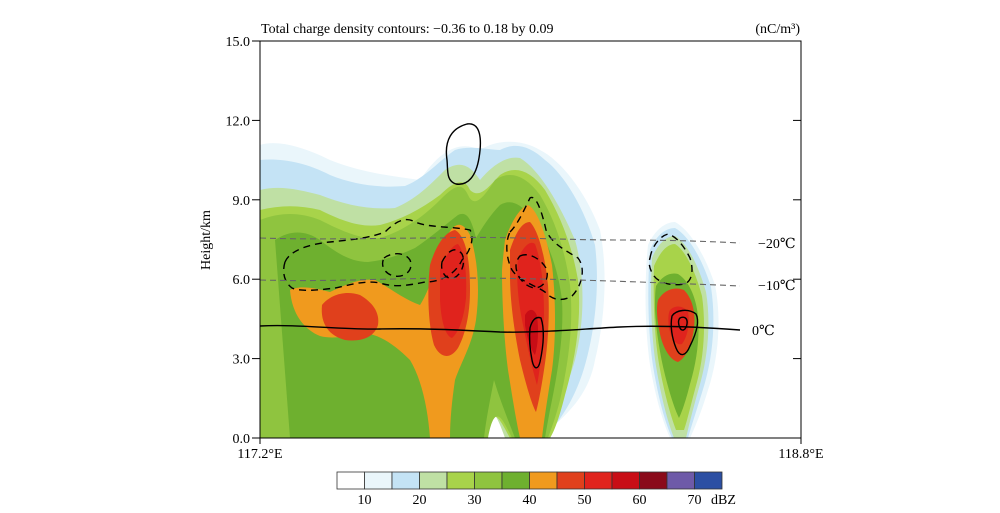 The width and height of the screenshot is (1000, 513). I want to click on colorbar-unit: dBZ, so click(723, 500).